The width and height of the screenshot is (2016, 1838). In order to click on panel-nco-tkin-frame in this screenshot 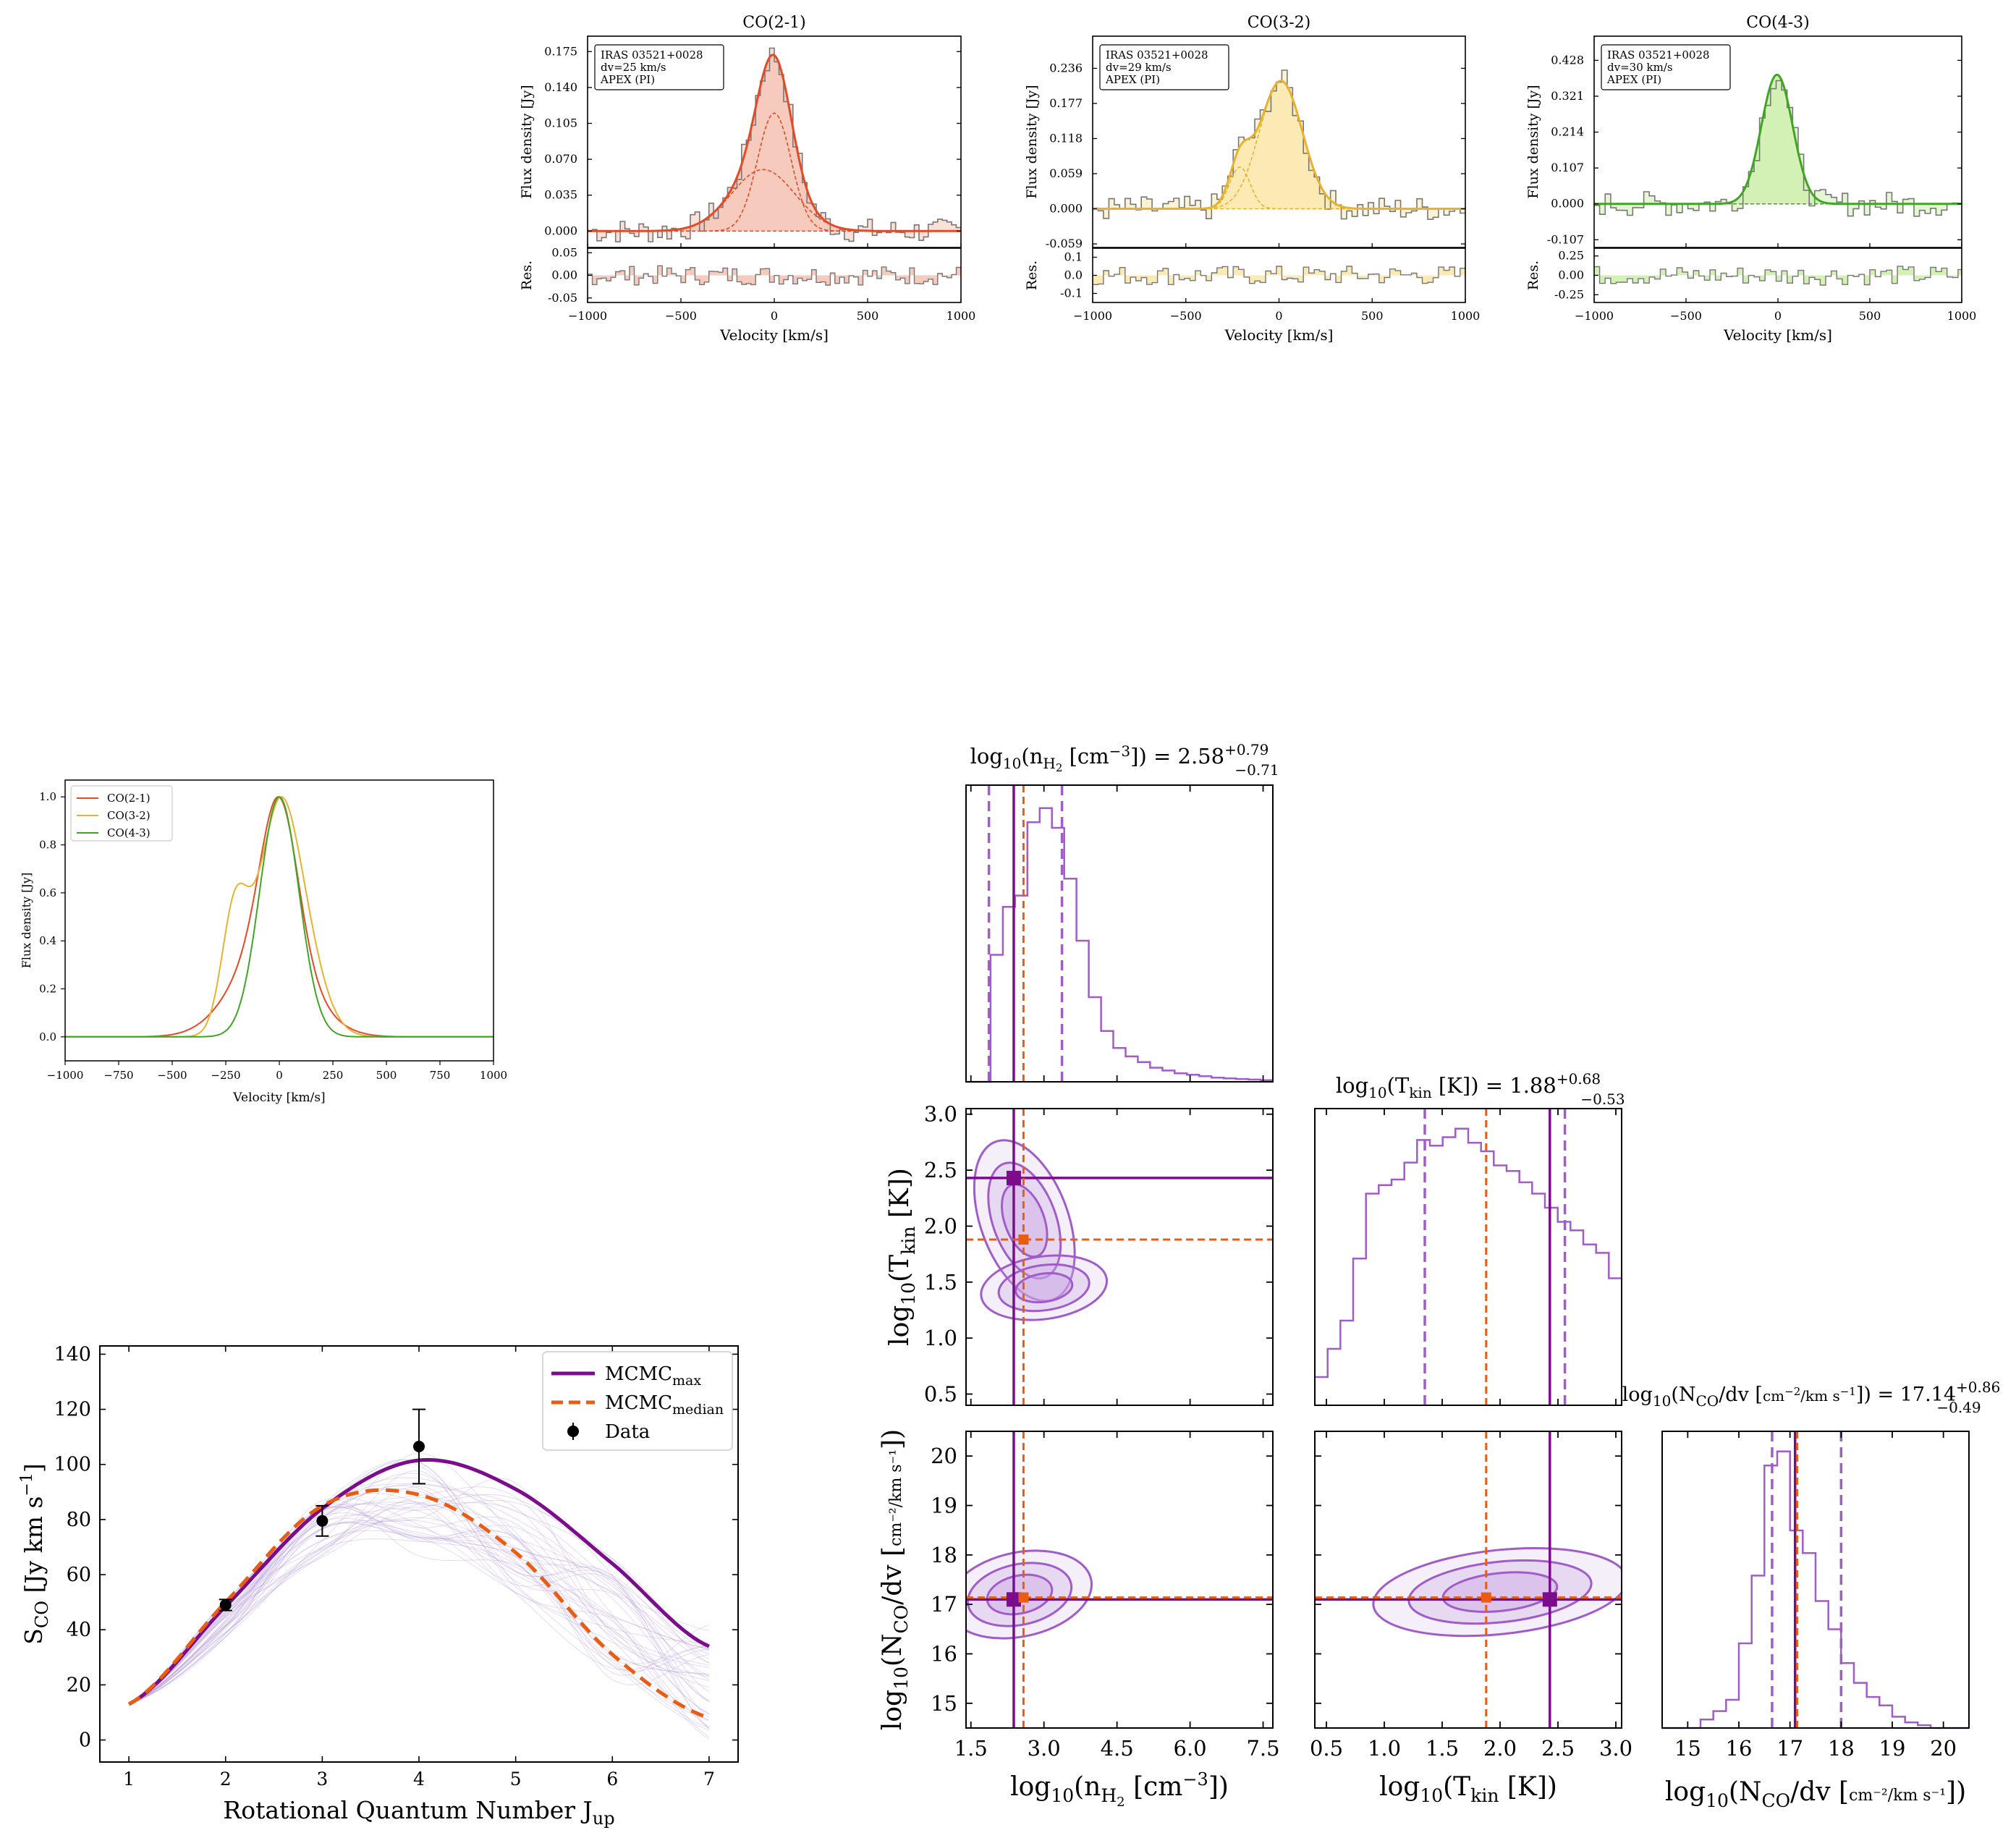, I will do `click(1468, 1580)`.